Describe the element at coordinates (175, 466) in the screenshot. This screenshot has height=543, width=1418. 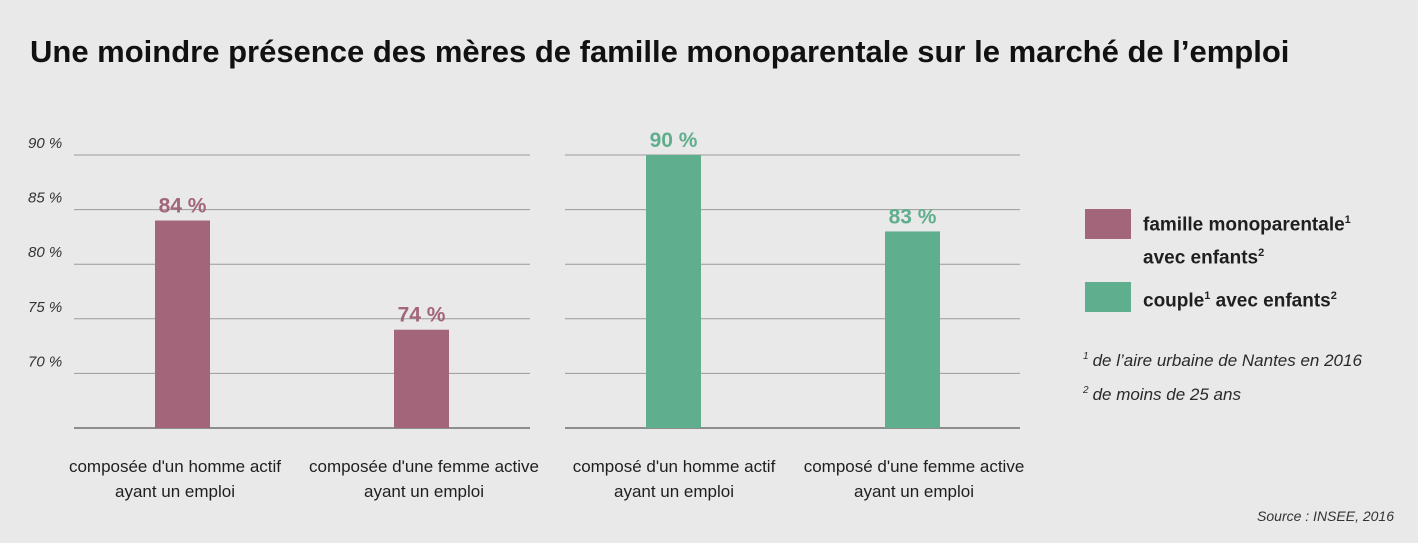
I see `category-label: composée d'un homme actif` at that location.